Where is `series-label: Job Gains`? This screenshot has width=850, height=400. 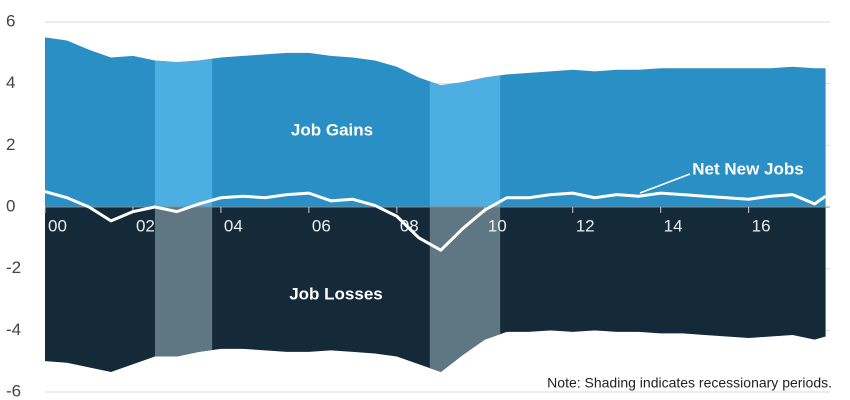
series-label: Job Gains is located at coordinates (332, 129).